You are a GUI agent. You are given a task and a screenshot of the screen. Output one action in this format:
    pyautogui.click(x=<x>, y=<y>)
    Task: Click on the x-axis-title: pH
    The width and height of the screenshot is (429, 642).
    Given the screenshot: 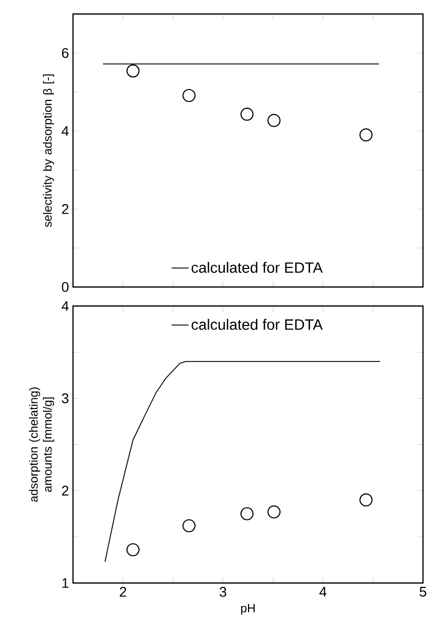 What is the action you would take?
    pyautogui.click(x=248, y=609)
    